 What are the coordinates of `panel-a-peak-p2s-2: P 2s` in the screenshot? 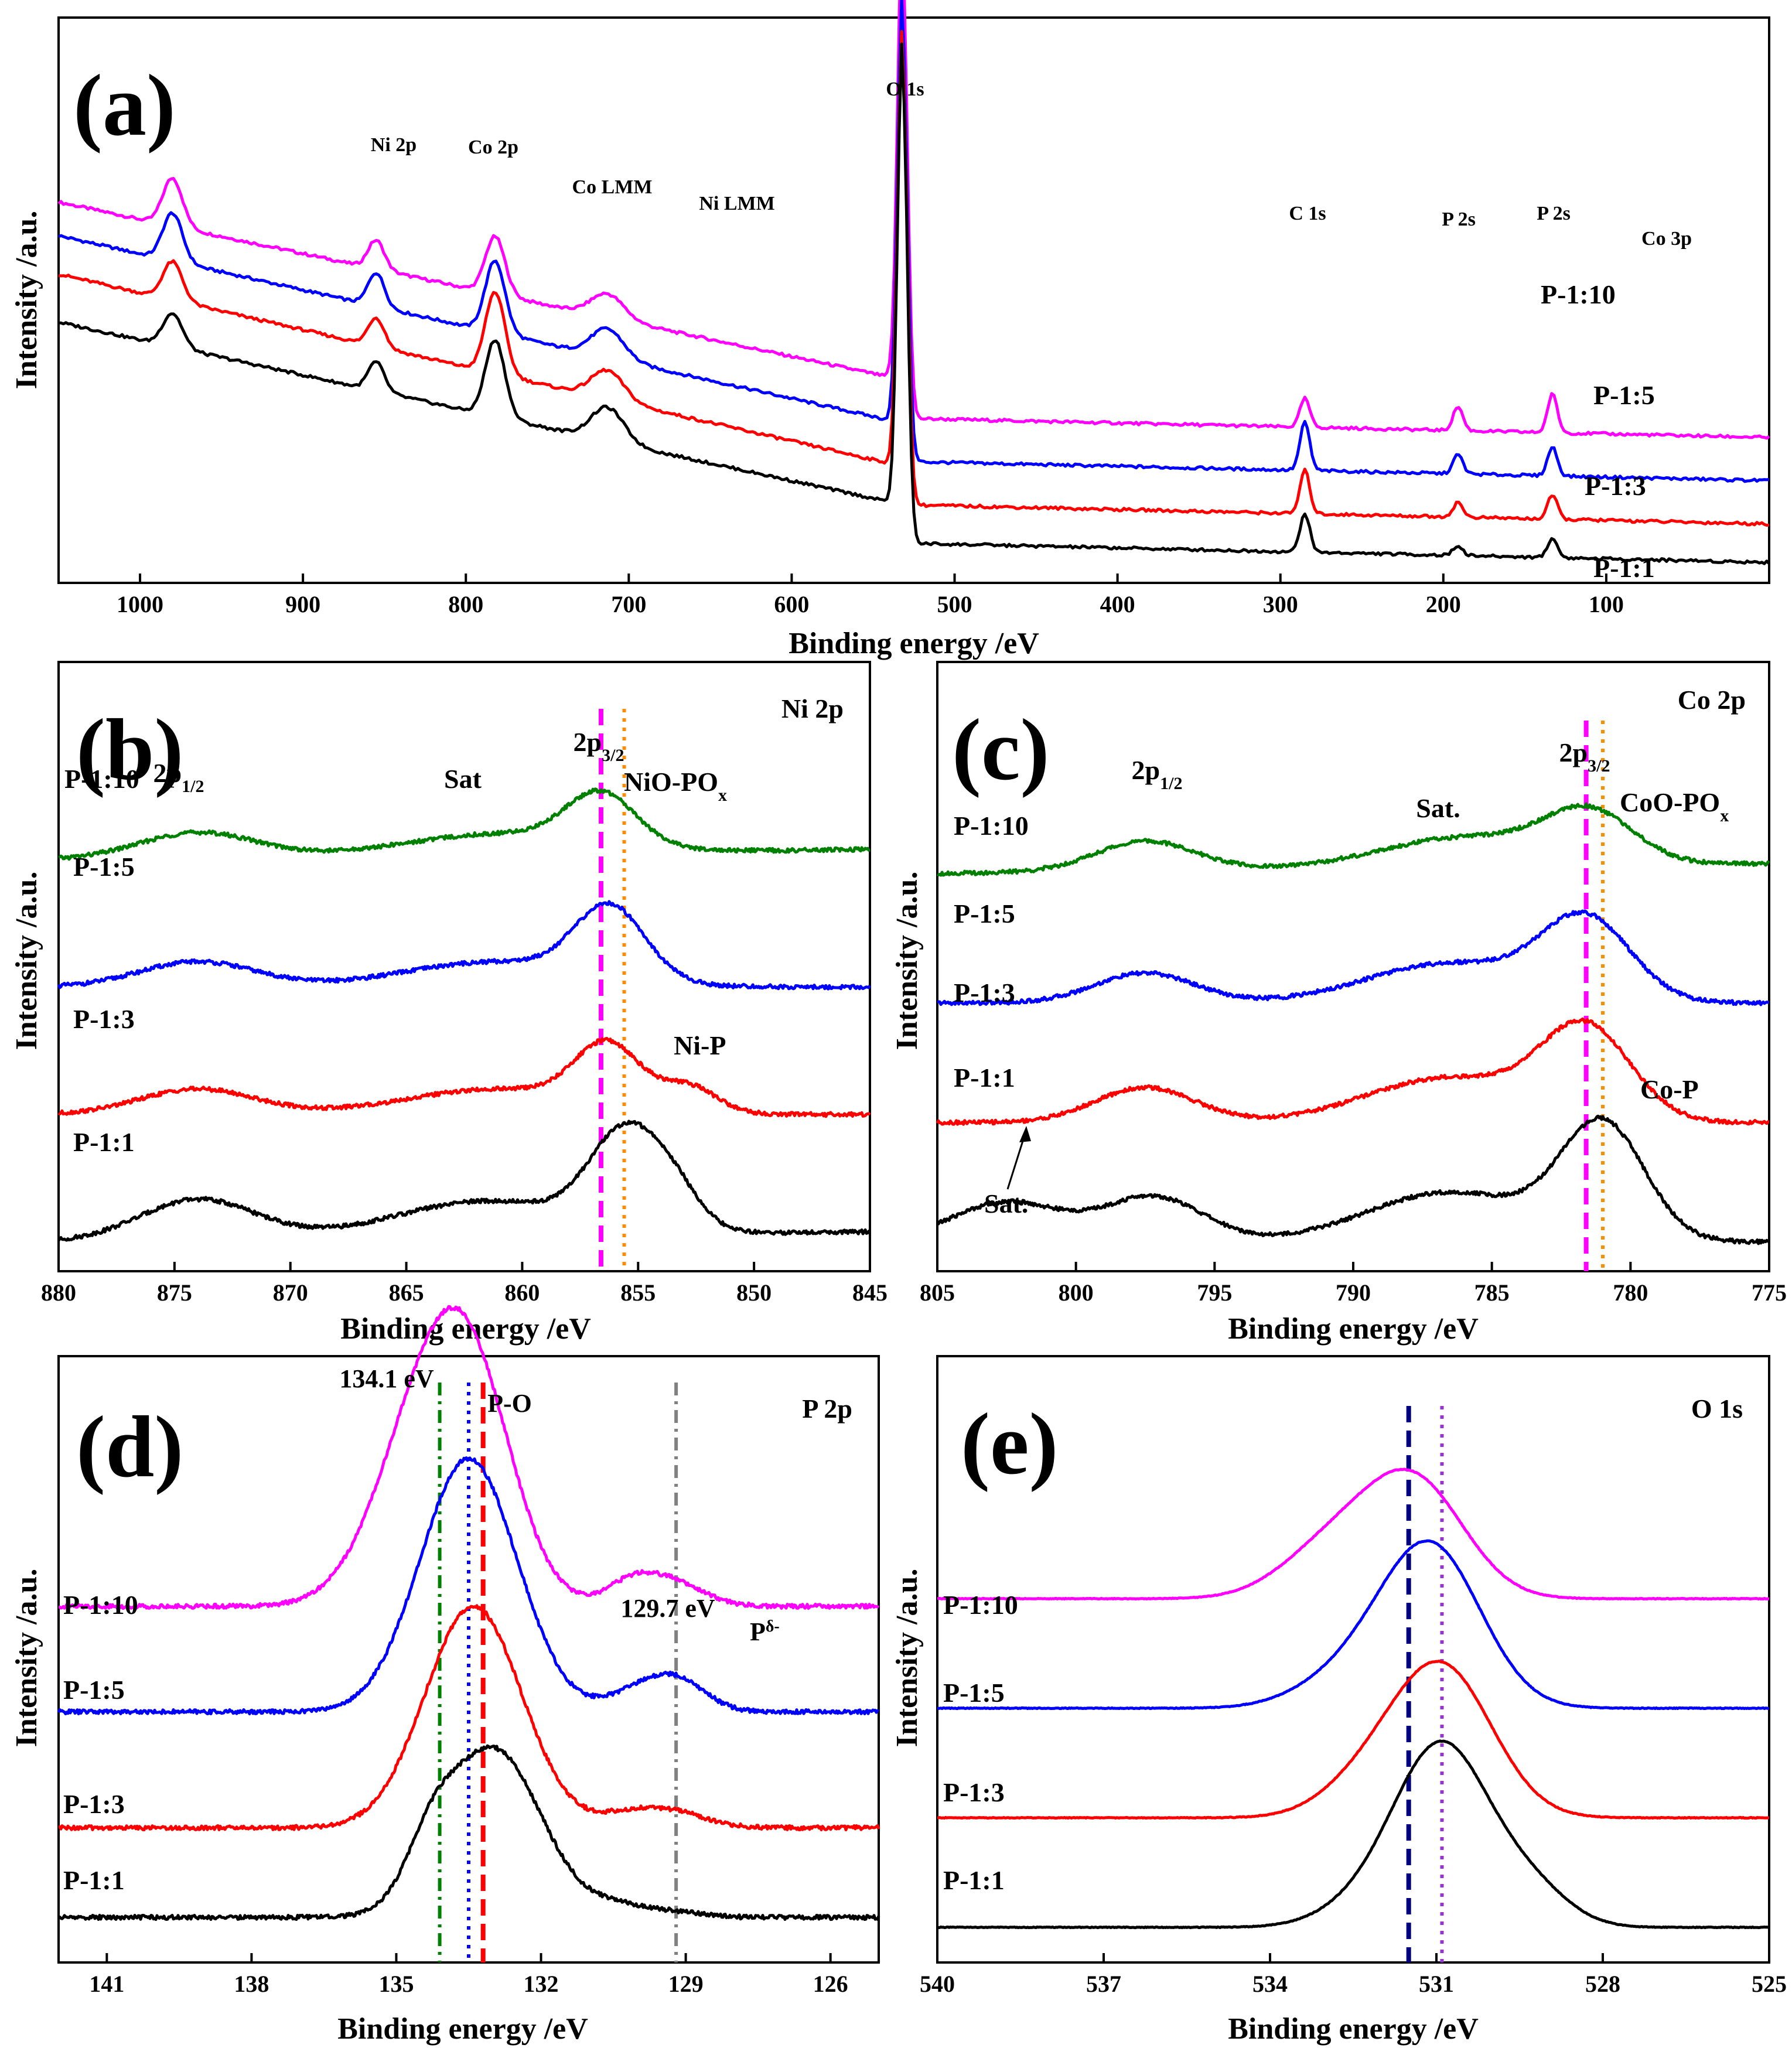 It's located at (1554, 213).